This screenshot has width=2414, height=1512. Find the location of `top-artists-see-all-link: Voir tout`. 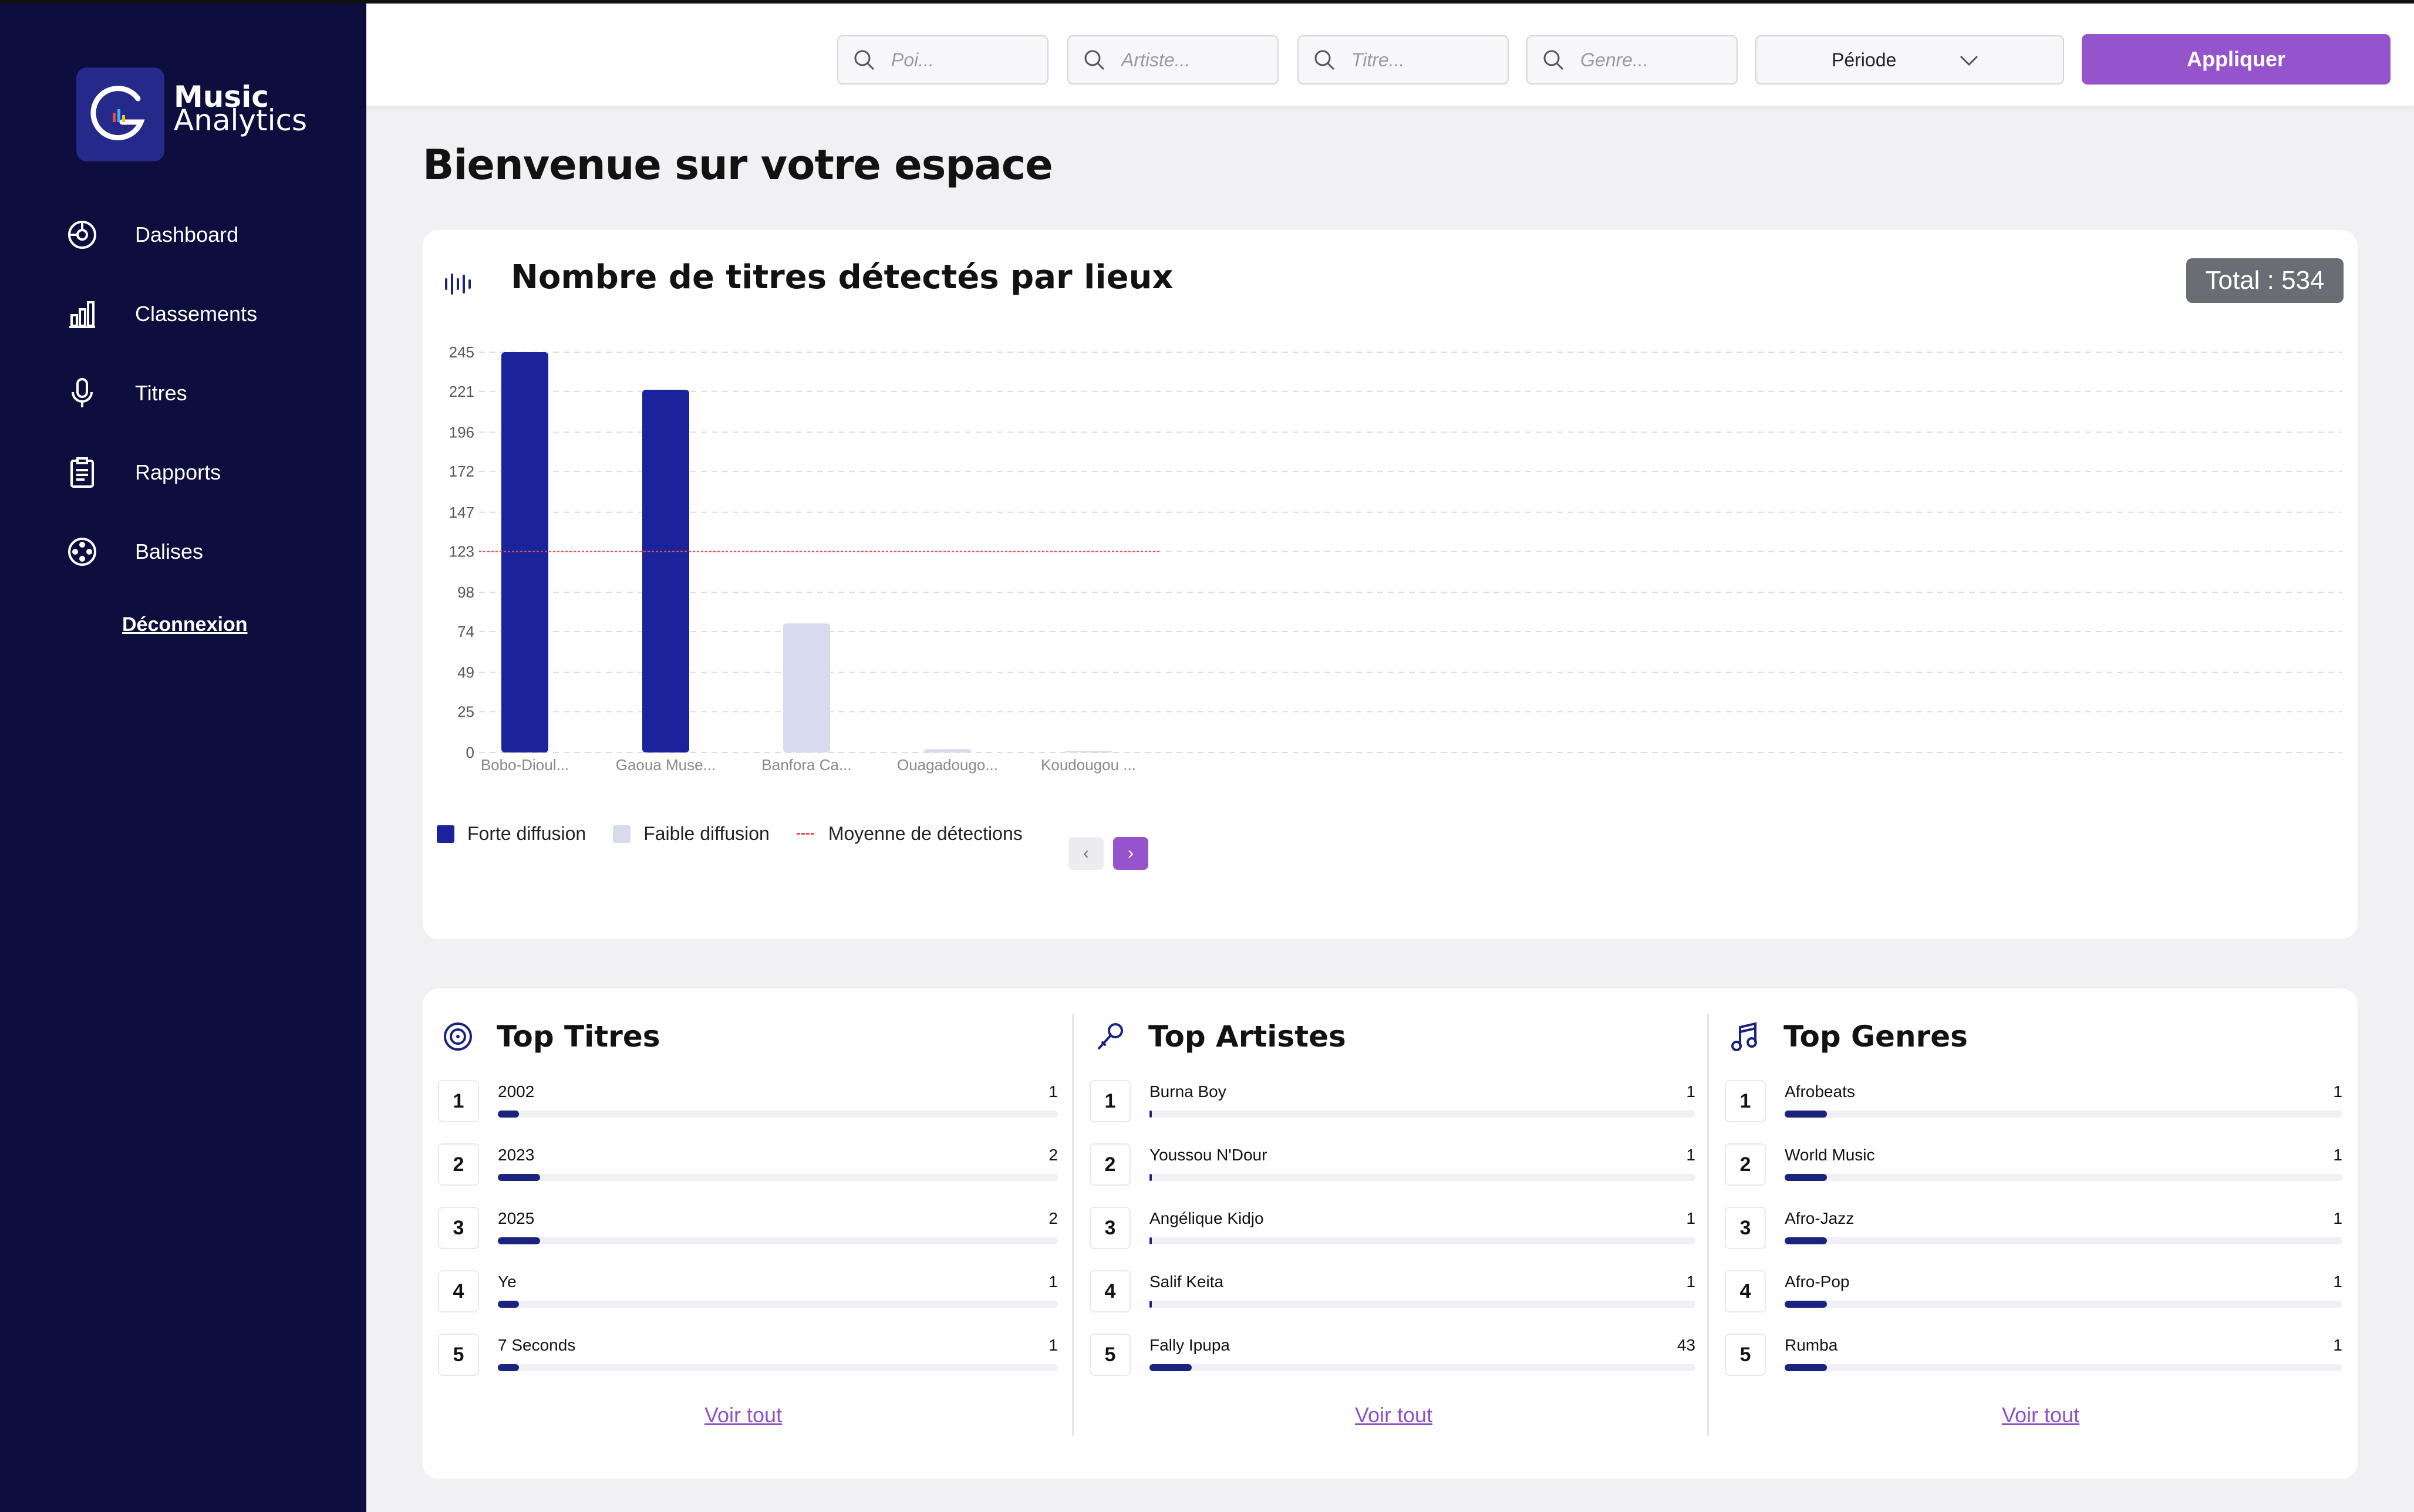

top-artists-see-all-link: Voir tout is located at coordinates (1394, 1415).